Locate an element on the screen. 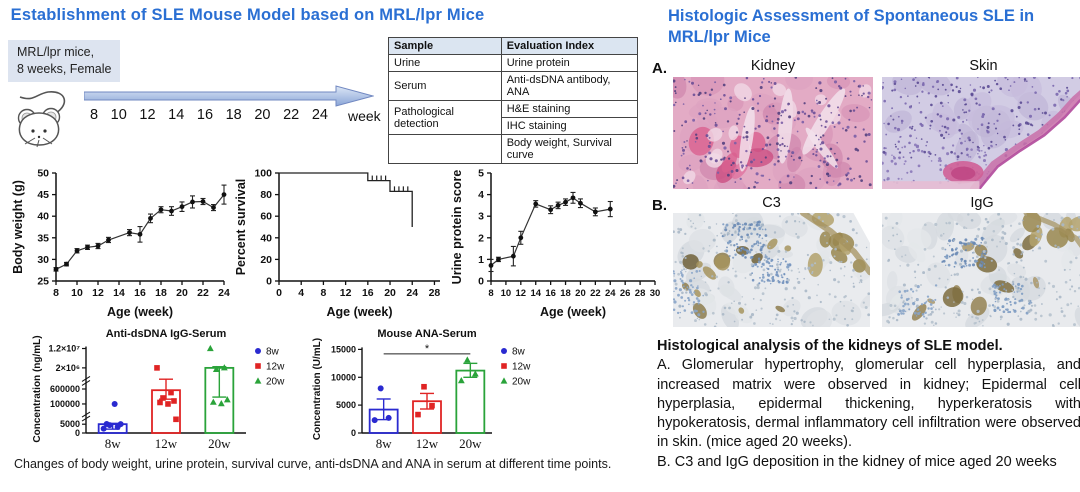 The width and height of the screenshot is (1080, 492). svg-text: 1 is located at coordinates (481, 260).